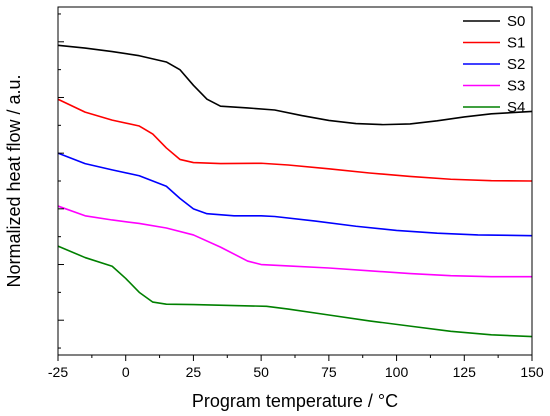 The image size is (550, 416). Describe the element at coordinates (261, 372) in the screenshot. I see `x-tick-label: 50` at that location.